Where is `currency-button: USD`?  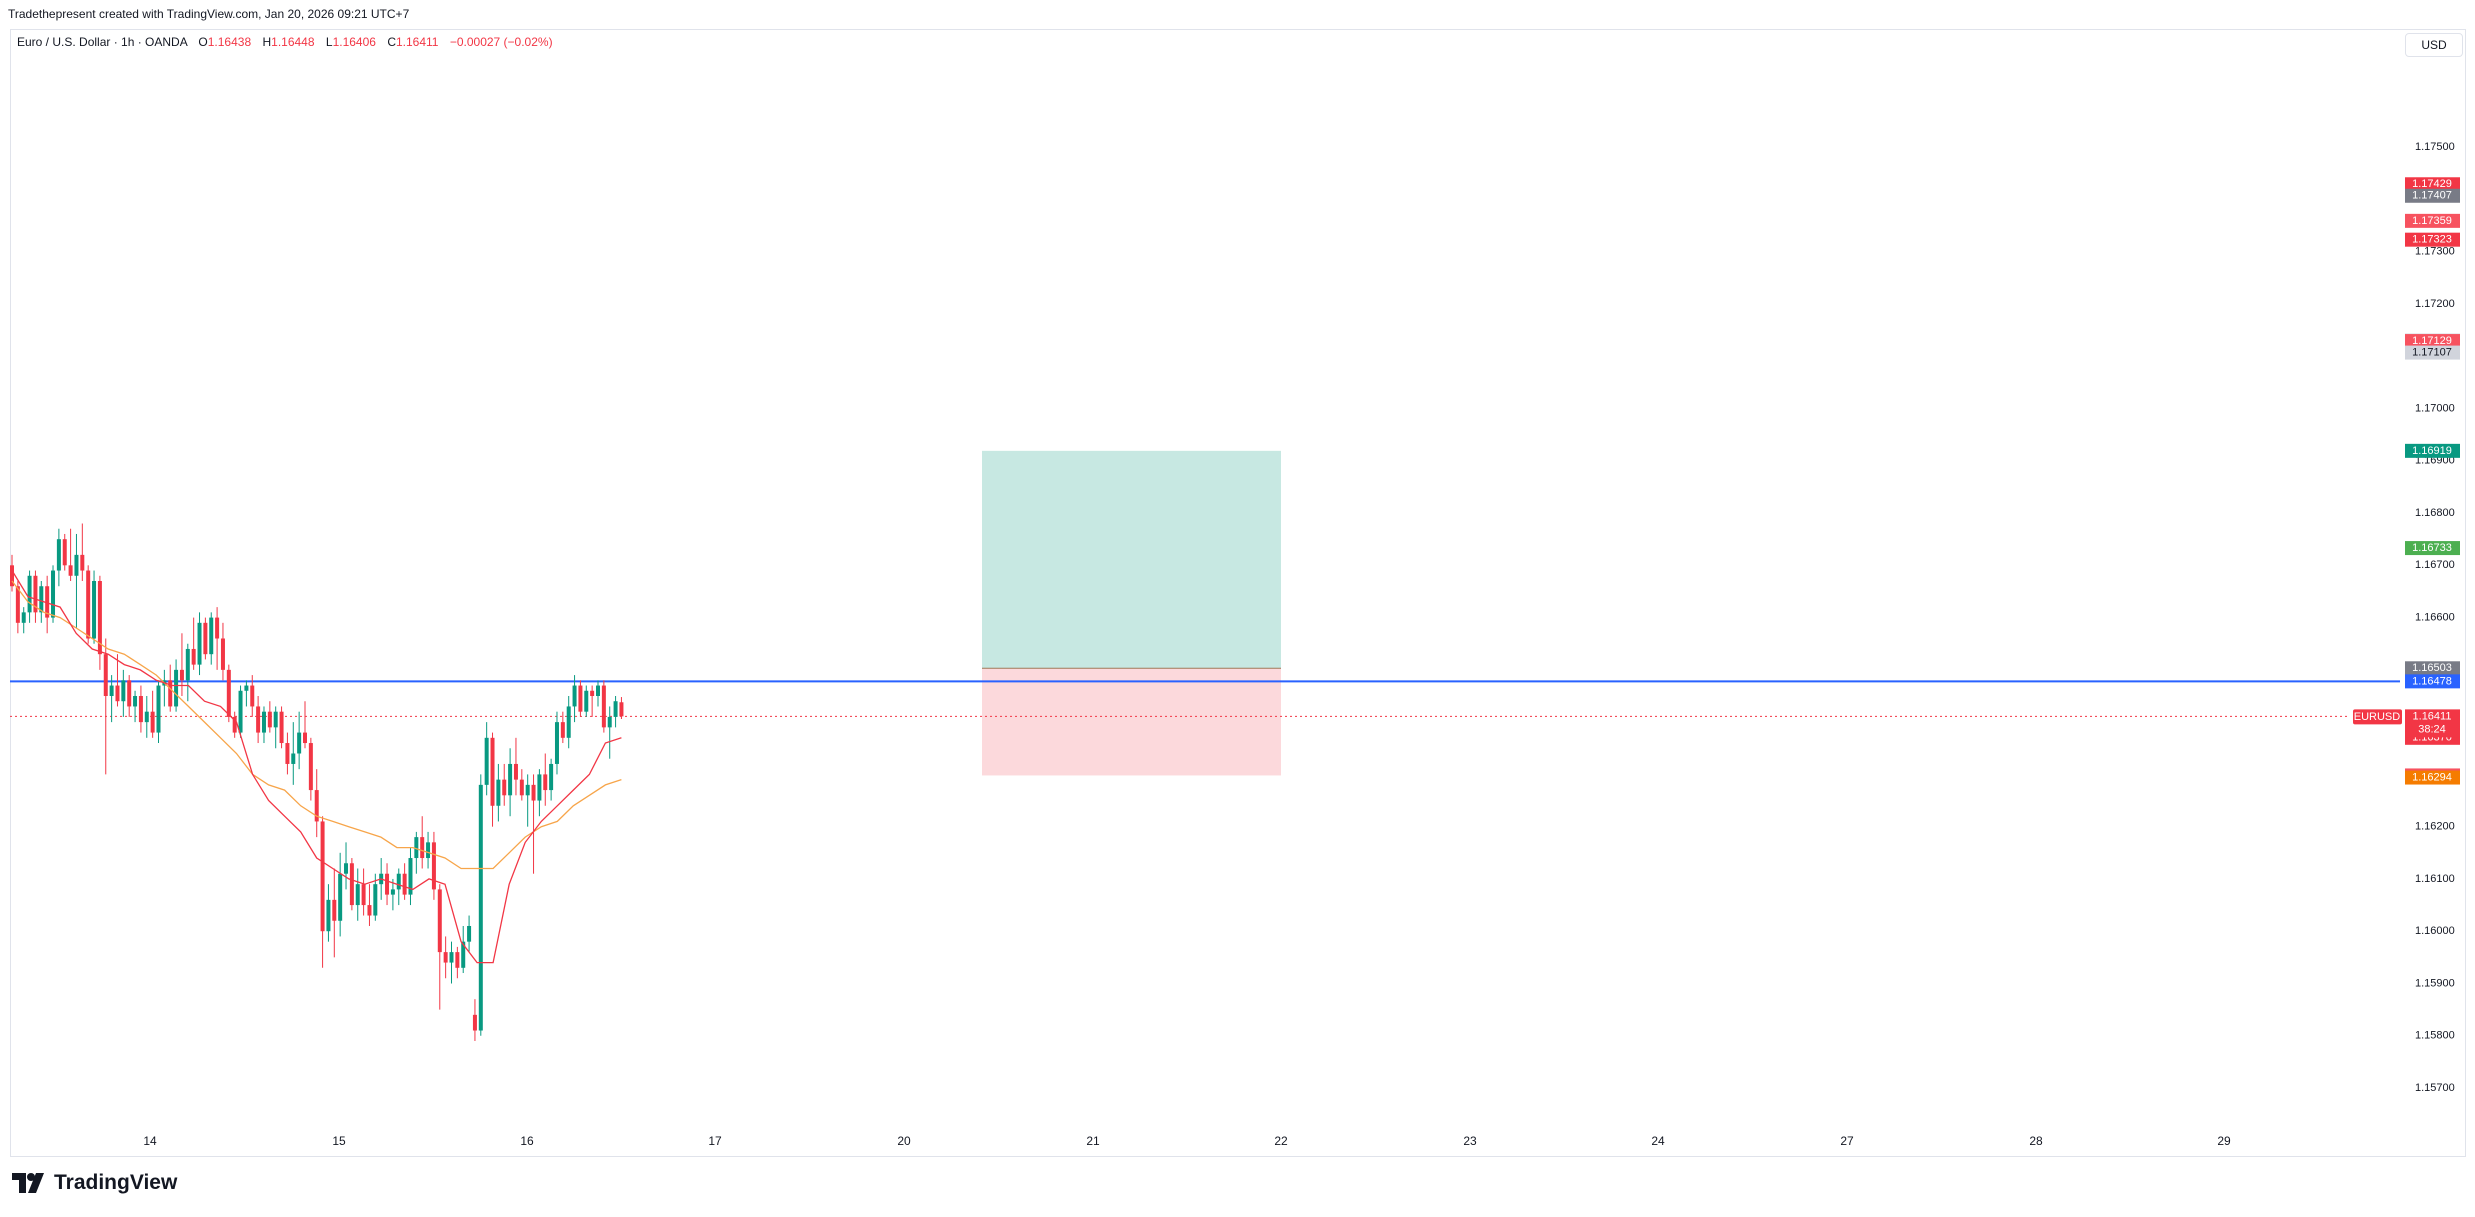
currency-button: USD is located at coordinates (2434, 45).